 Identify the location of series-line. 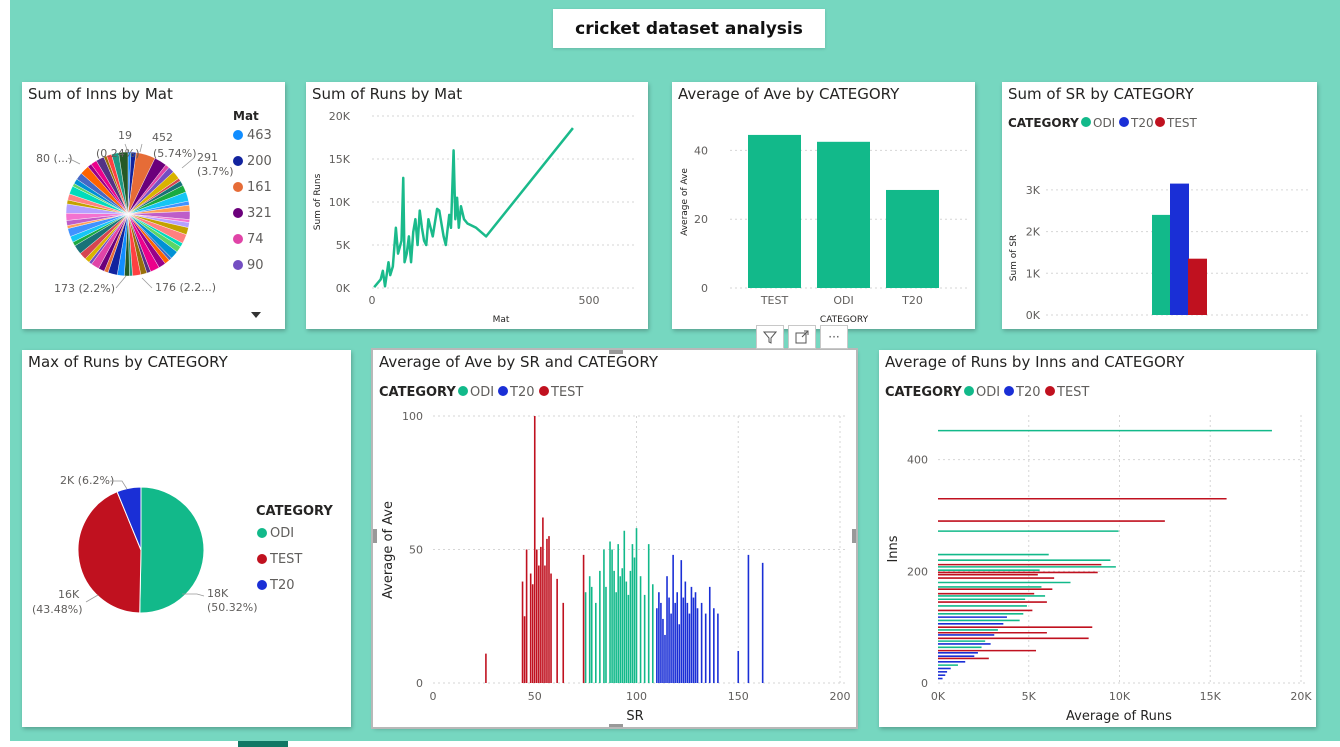
(473, 207).